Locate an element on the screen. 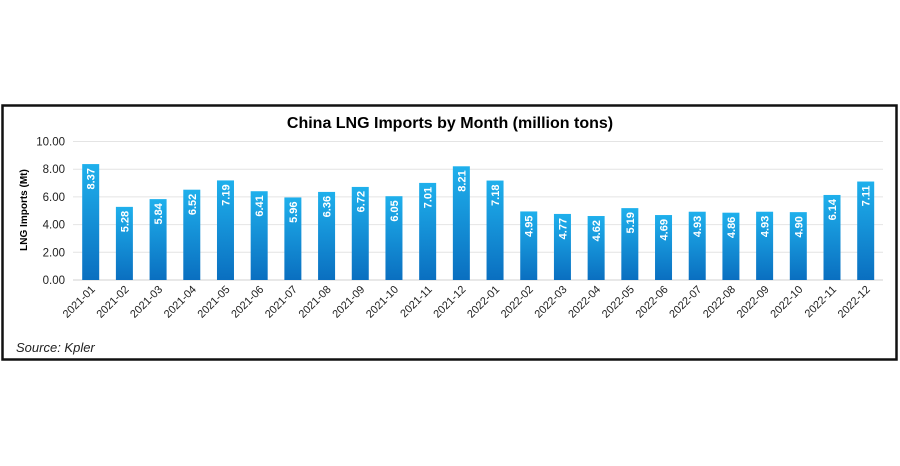  y-tick-label: 2.00 is located at coordinates (54, 253).